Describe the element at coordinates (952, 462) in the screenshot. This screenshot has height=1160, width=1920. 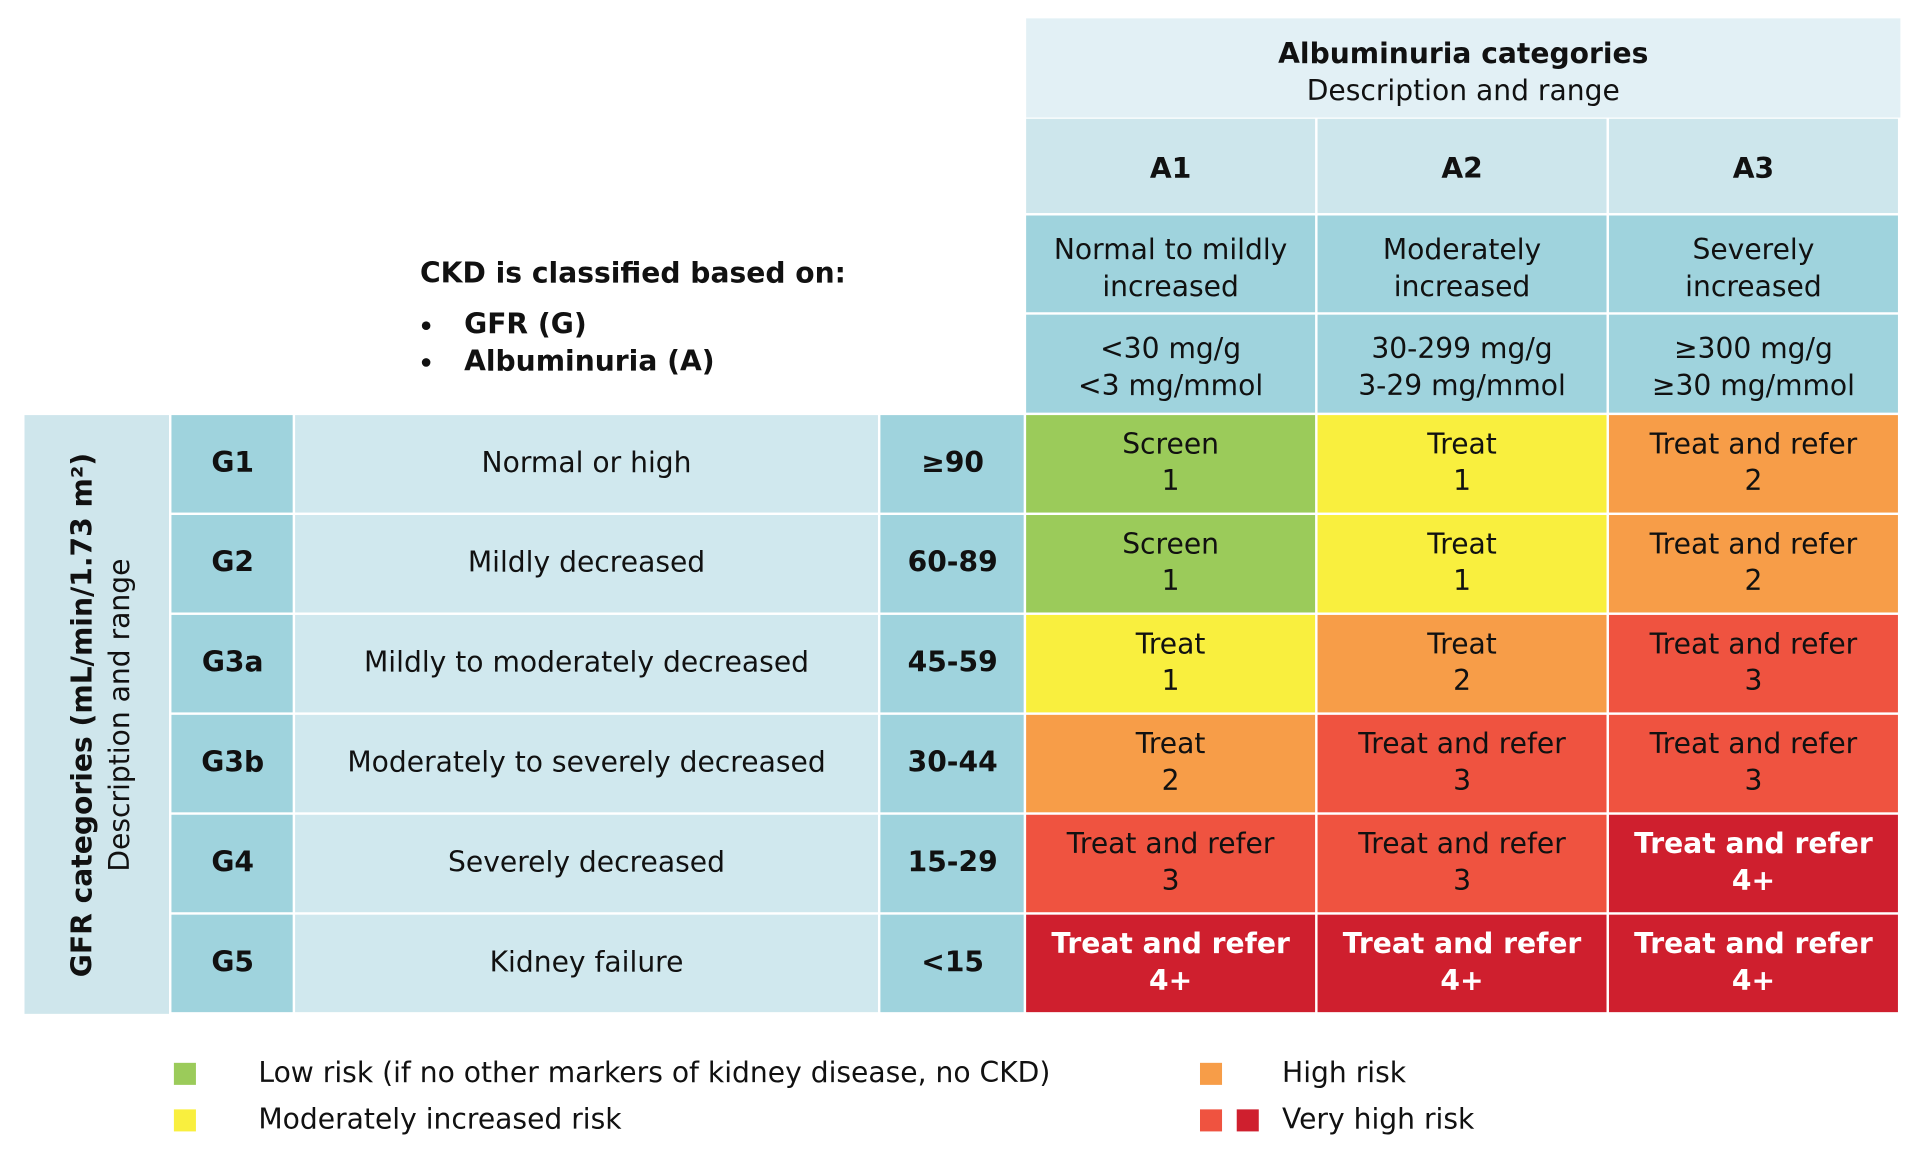
I see `row-range: ≥90` at that location.